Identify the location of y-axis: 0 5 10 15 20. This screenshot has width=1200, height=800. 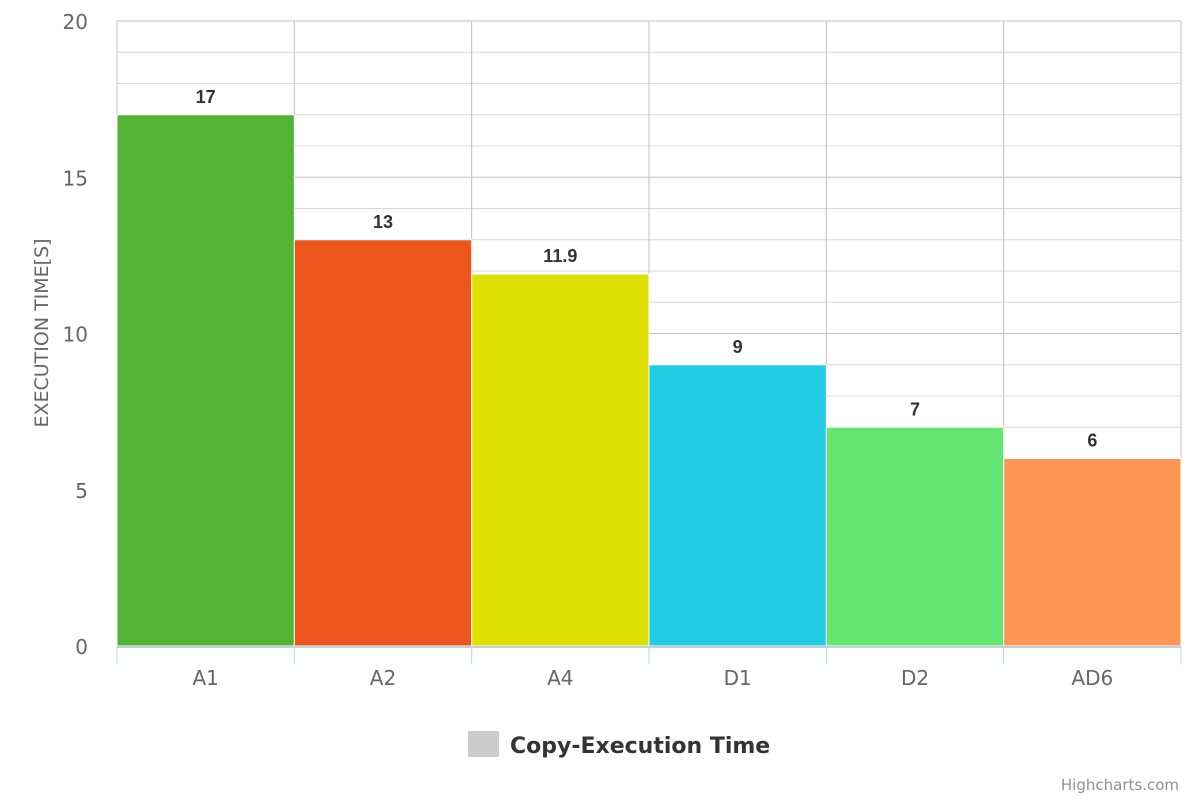
(75, 334).